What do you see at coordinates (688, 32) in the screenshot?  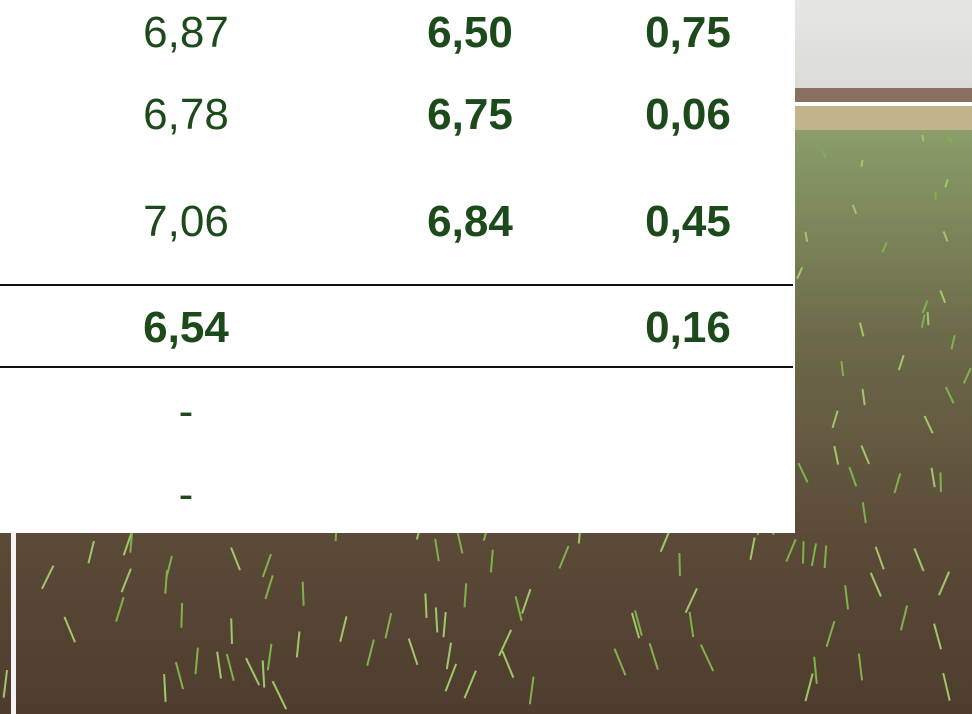 I see `table-cell: 0,75` at bounding box center [688, 32].